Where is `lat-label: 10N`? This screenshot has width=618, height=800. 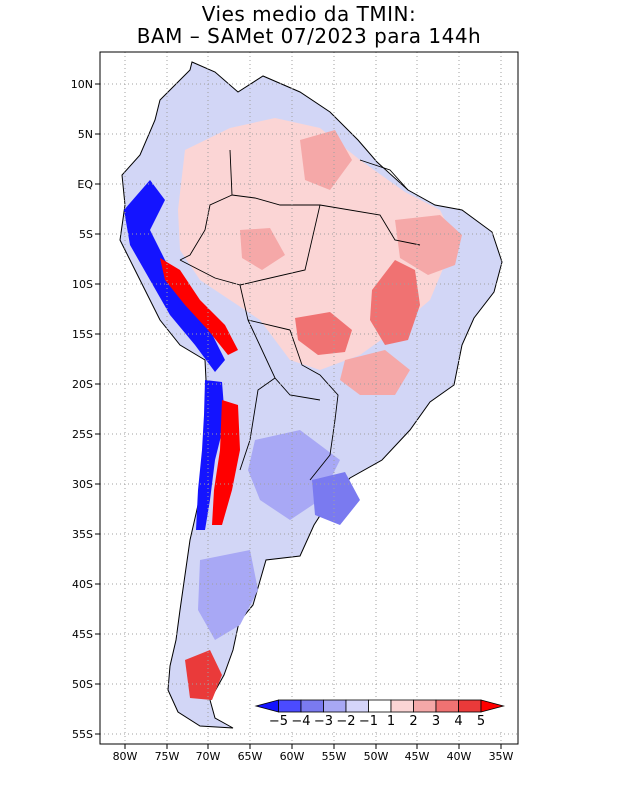
lat-label: 10N is located at coordinates (82, 84).